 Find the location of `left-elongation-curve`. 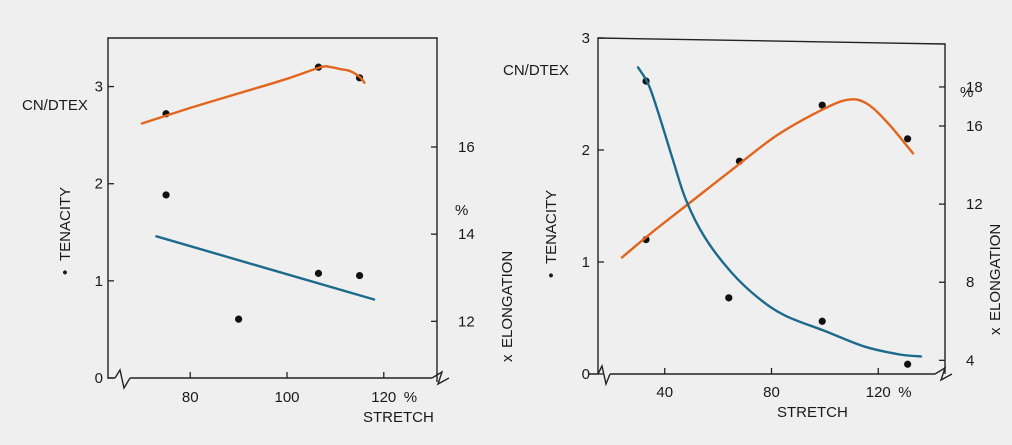

left-elongation-curve is located at coordinates (265, 268).